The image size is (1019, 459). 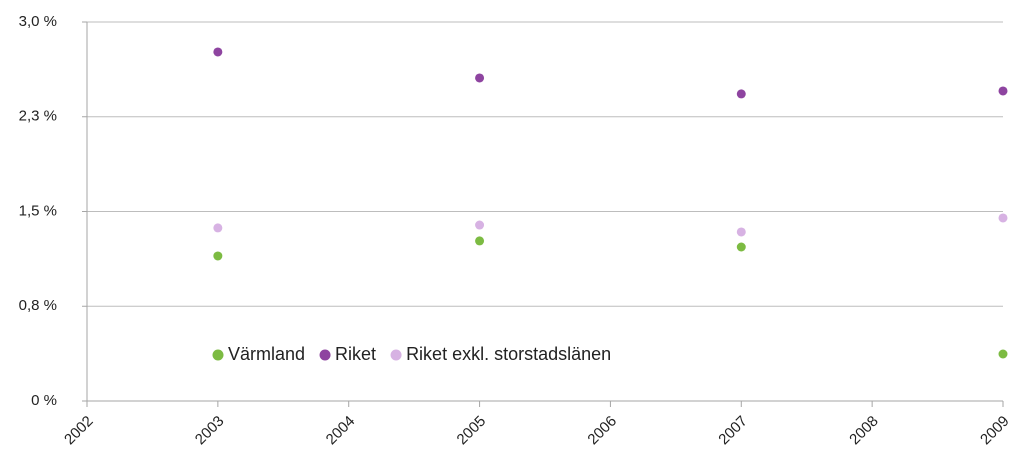 I want to click on legend-label: Värmland, so click(x=266, y=354).